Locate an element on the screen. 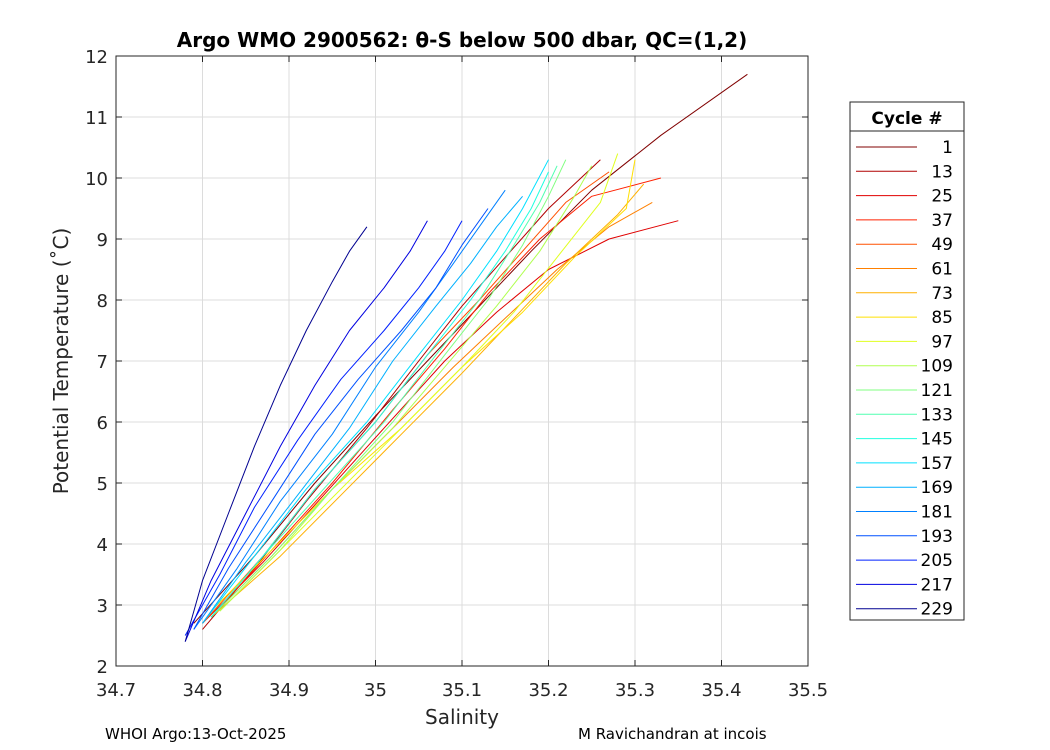 The height and width of the screenshot is (750, 1050). y-tick-label: 7 is located at coordinates (102, 362).